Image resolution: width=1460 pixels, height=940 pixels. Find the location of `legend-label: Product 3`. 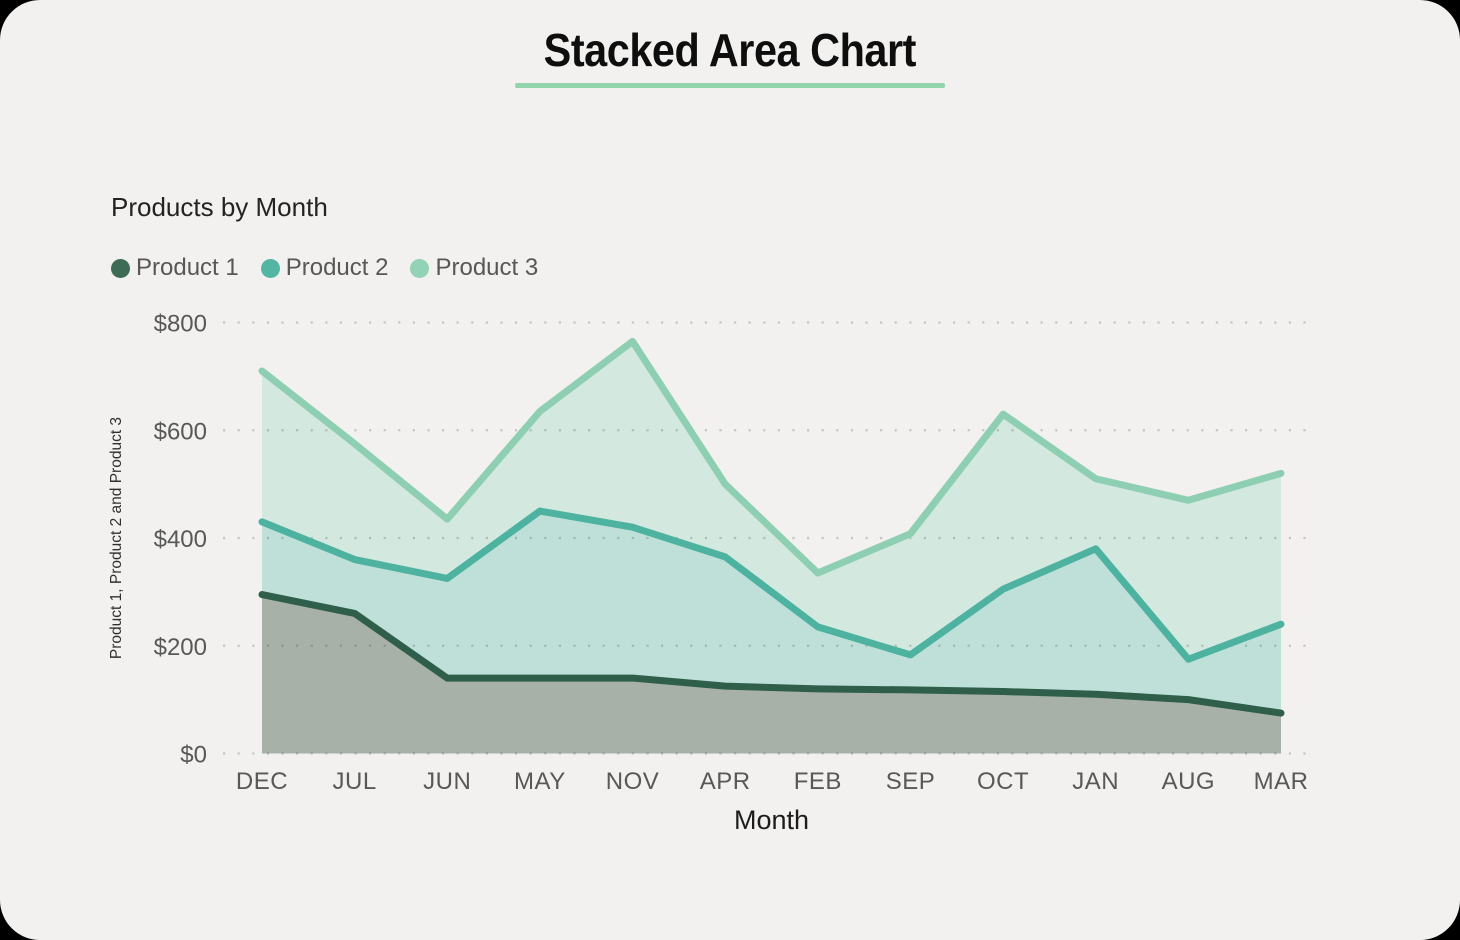

legend-label: Product 3 is located at coordinates (487, 267).